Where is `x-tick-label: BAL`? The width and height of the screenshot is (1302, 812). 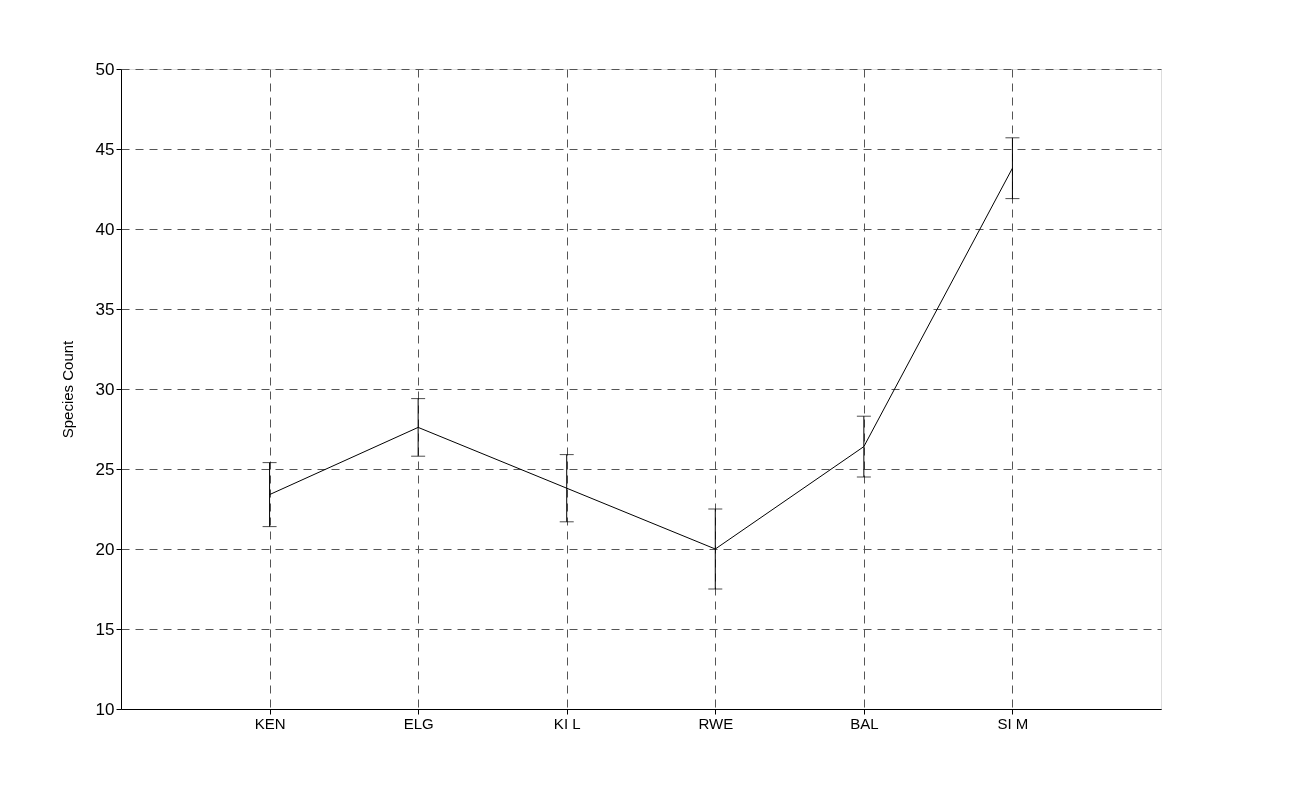 x-tick-label: BAL is located at coordinates (864, 723).